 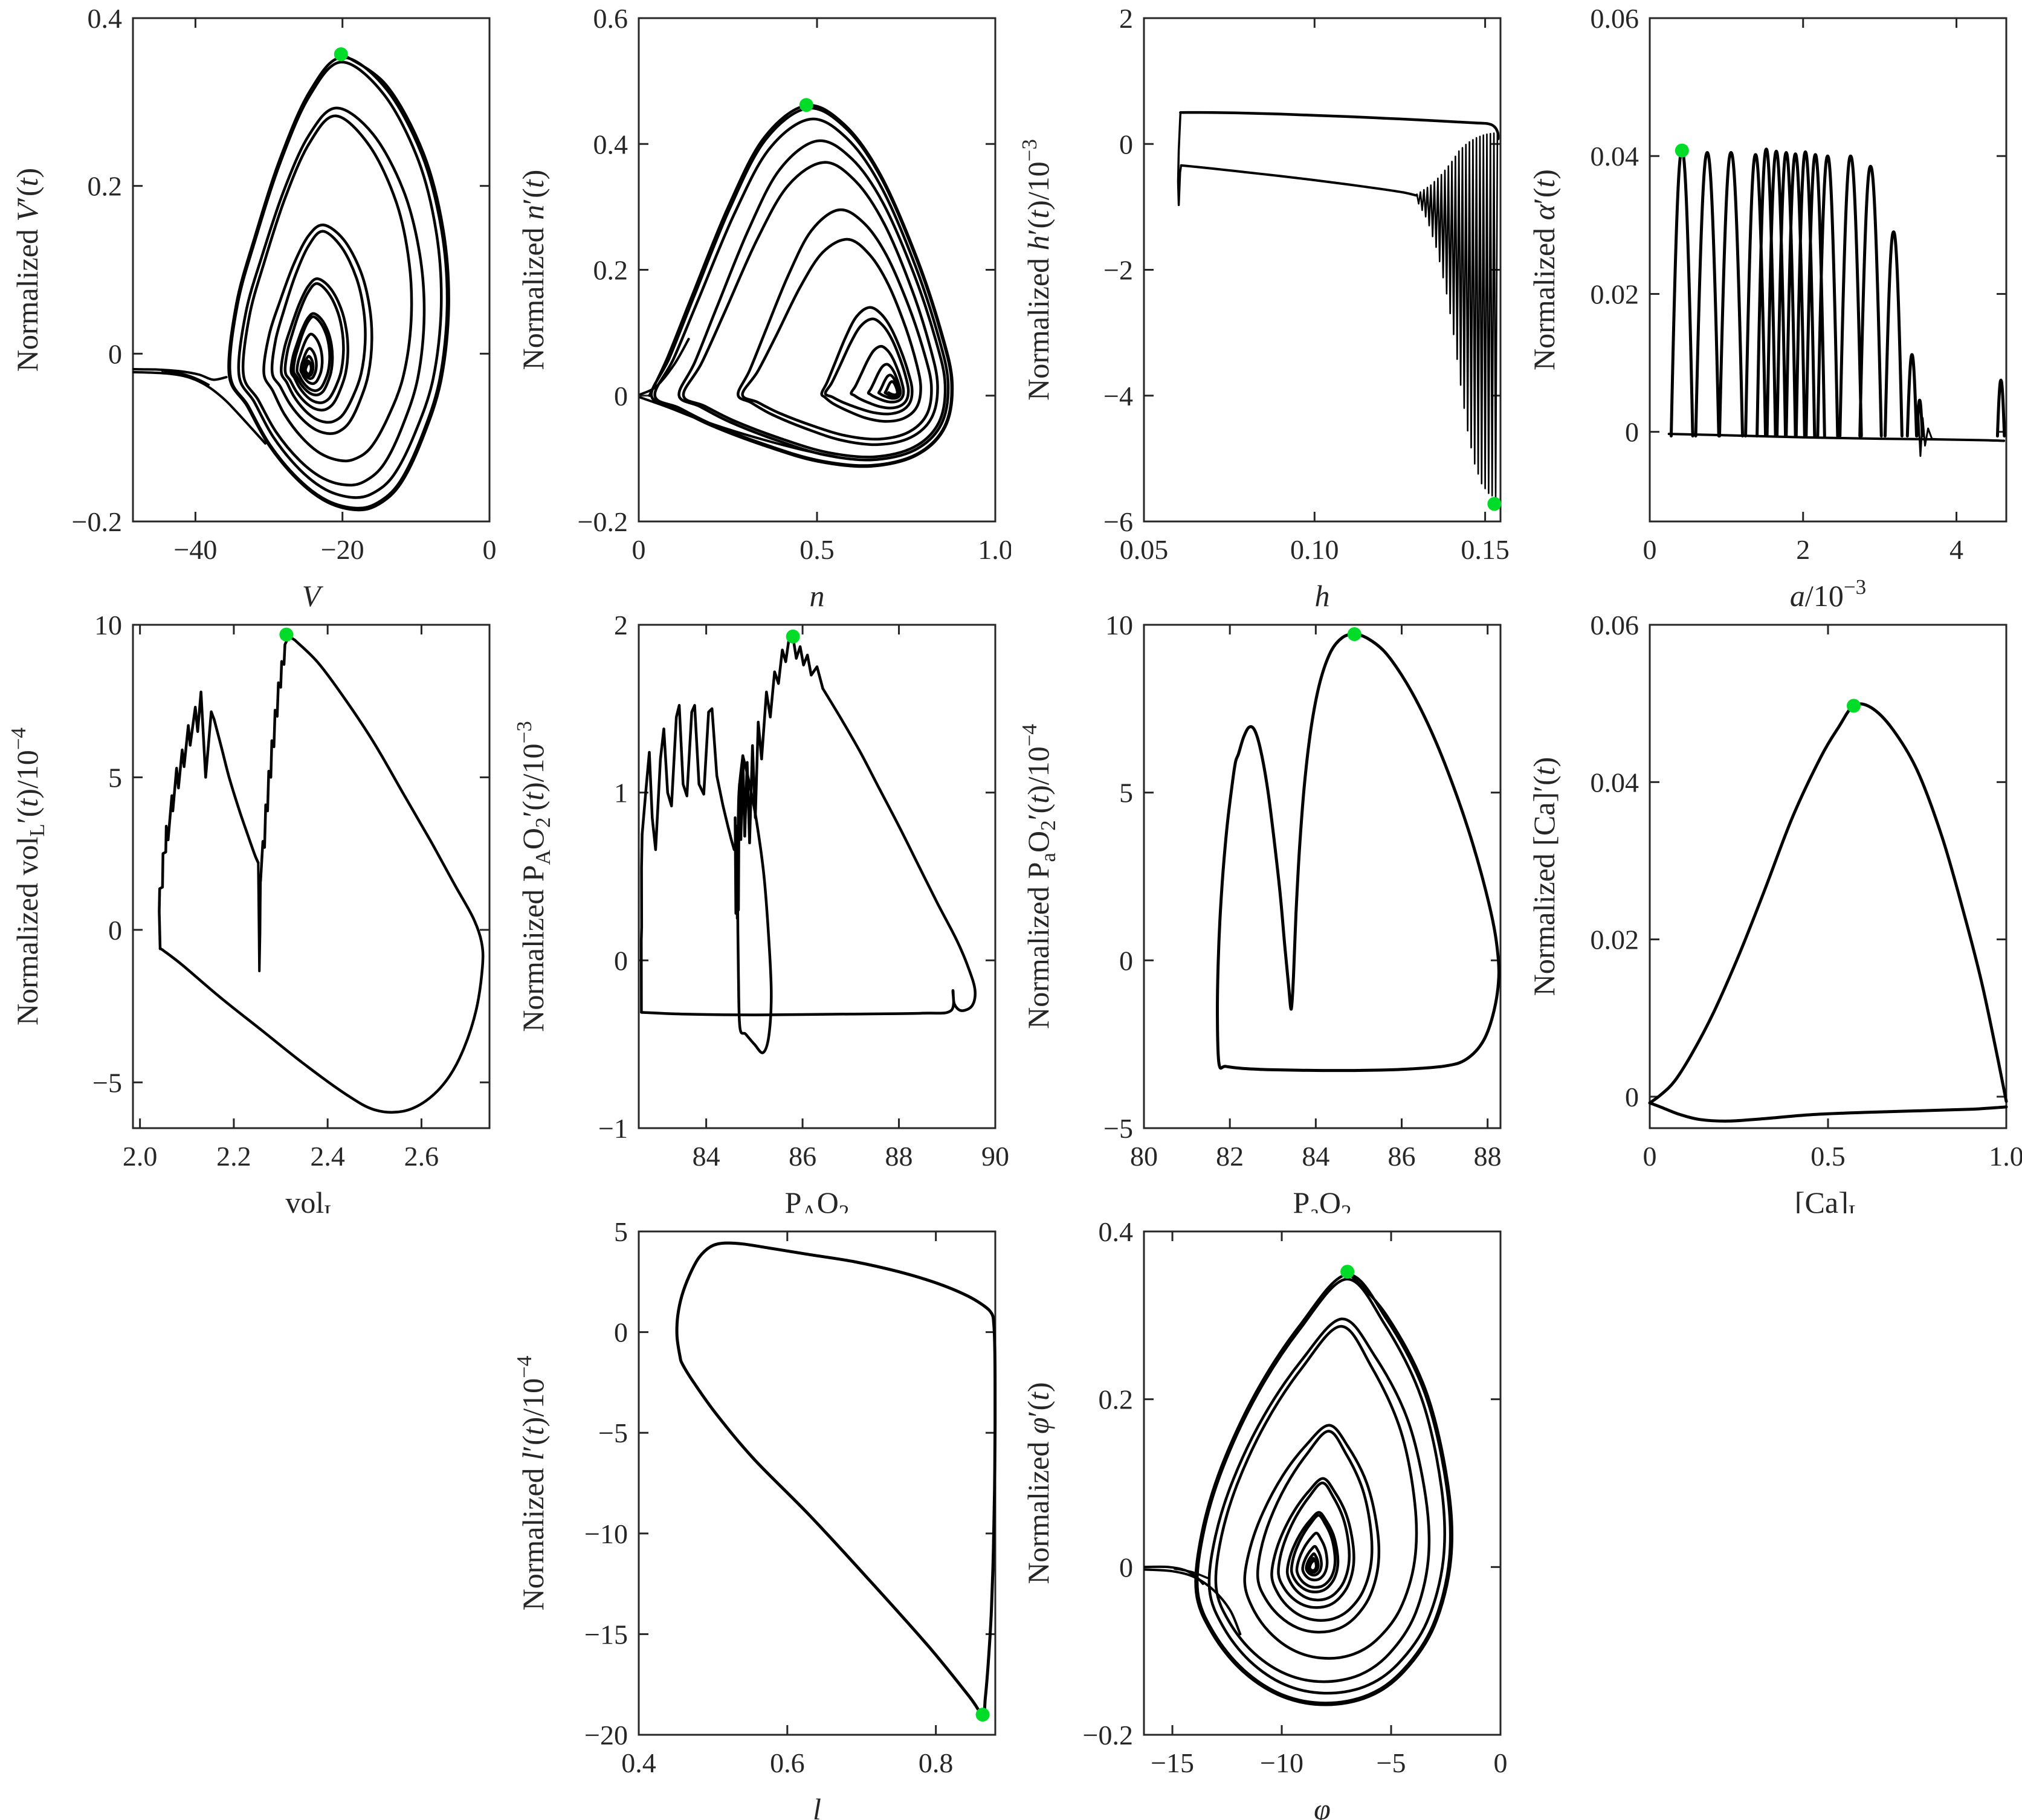 What do you see at coordinates (1119, 625) in the screenshot?
I see `y-tick-label: 10` at bounding box center [1119, 625].